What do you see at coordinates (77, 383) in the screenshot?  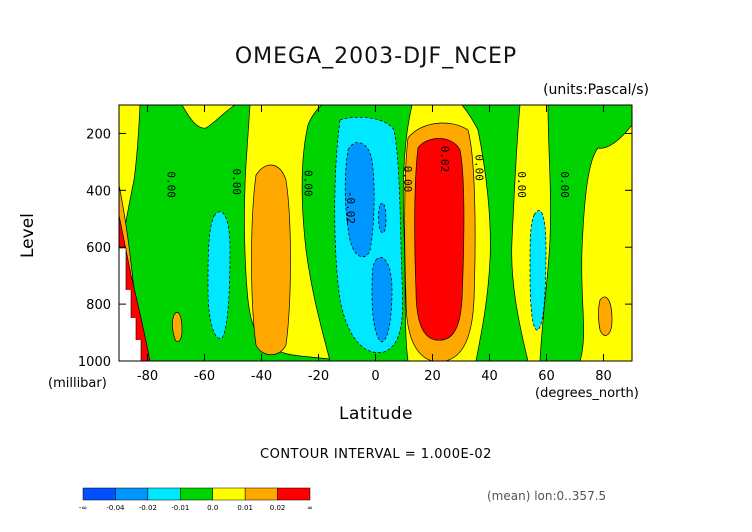 I see `y-axis-units: (millibar)` at bounding box center [77, 383].